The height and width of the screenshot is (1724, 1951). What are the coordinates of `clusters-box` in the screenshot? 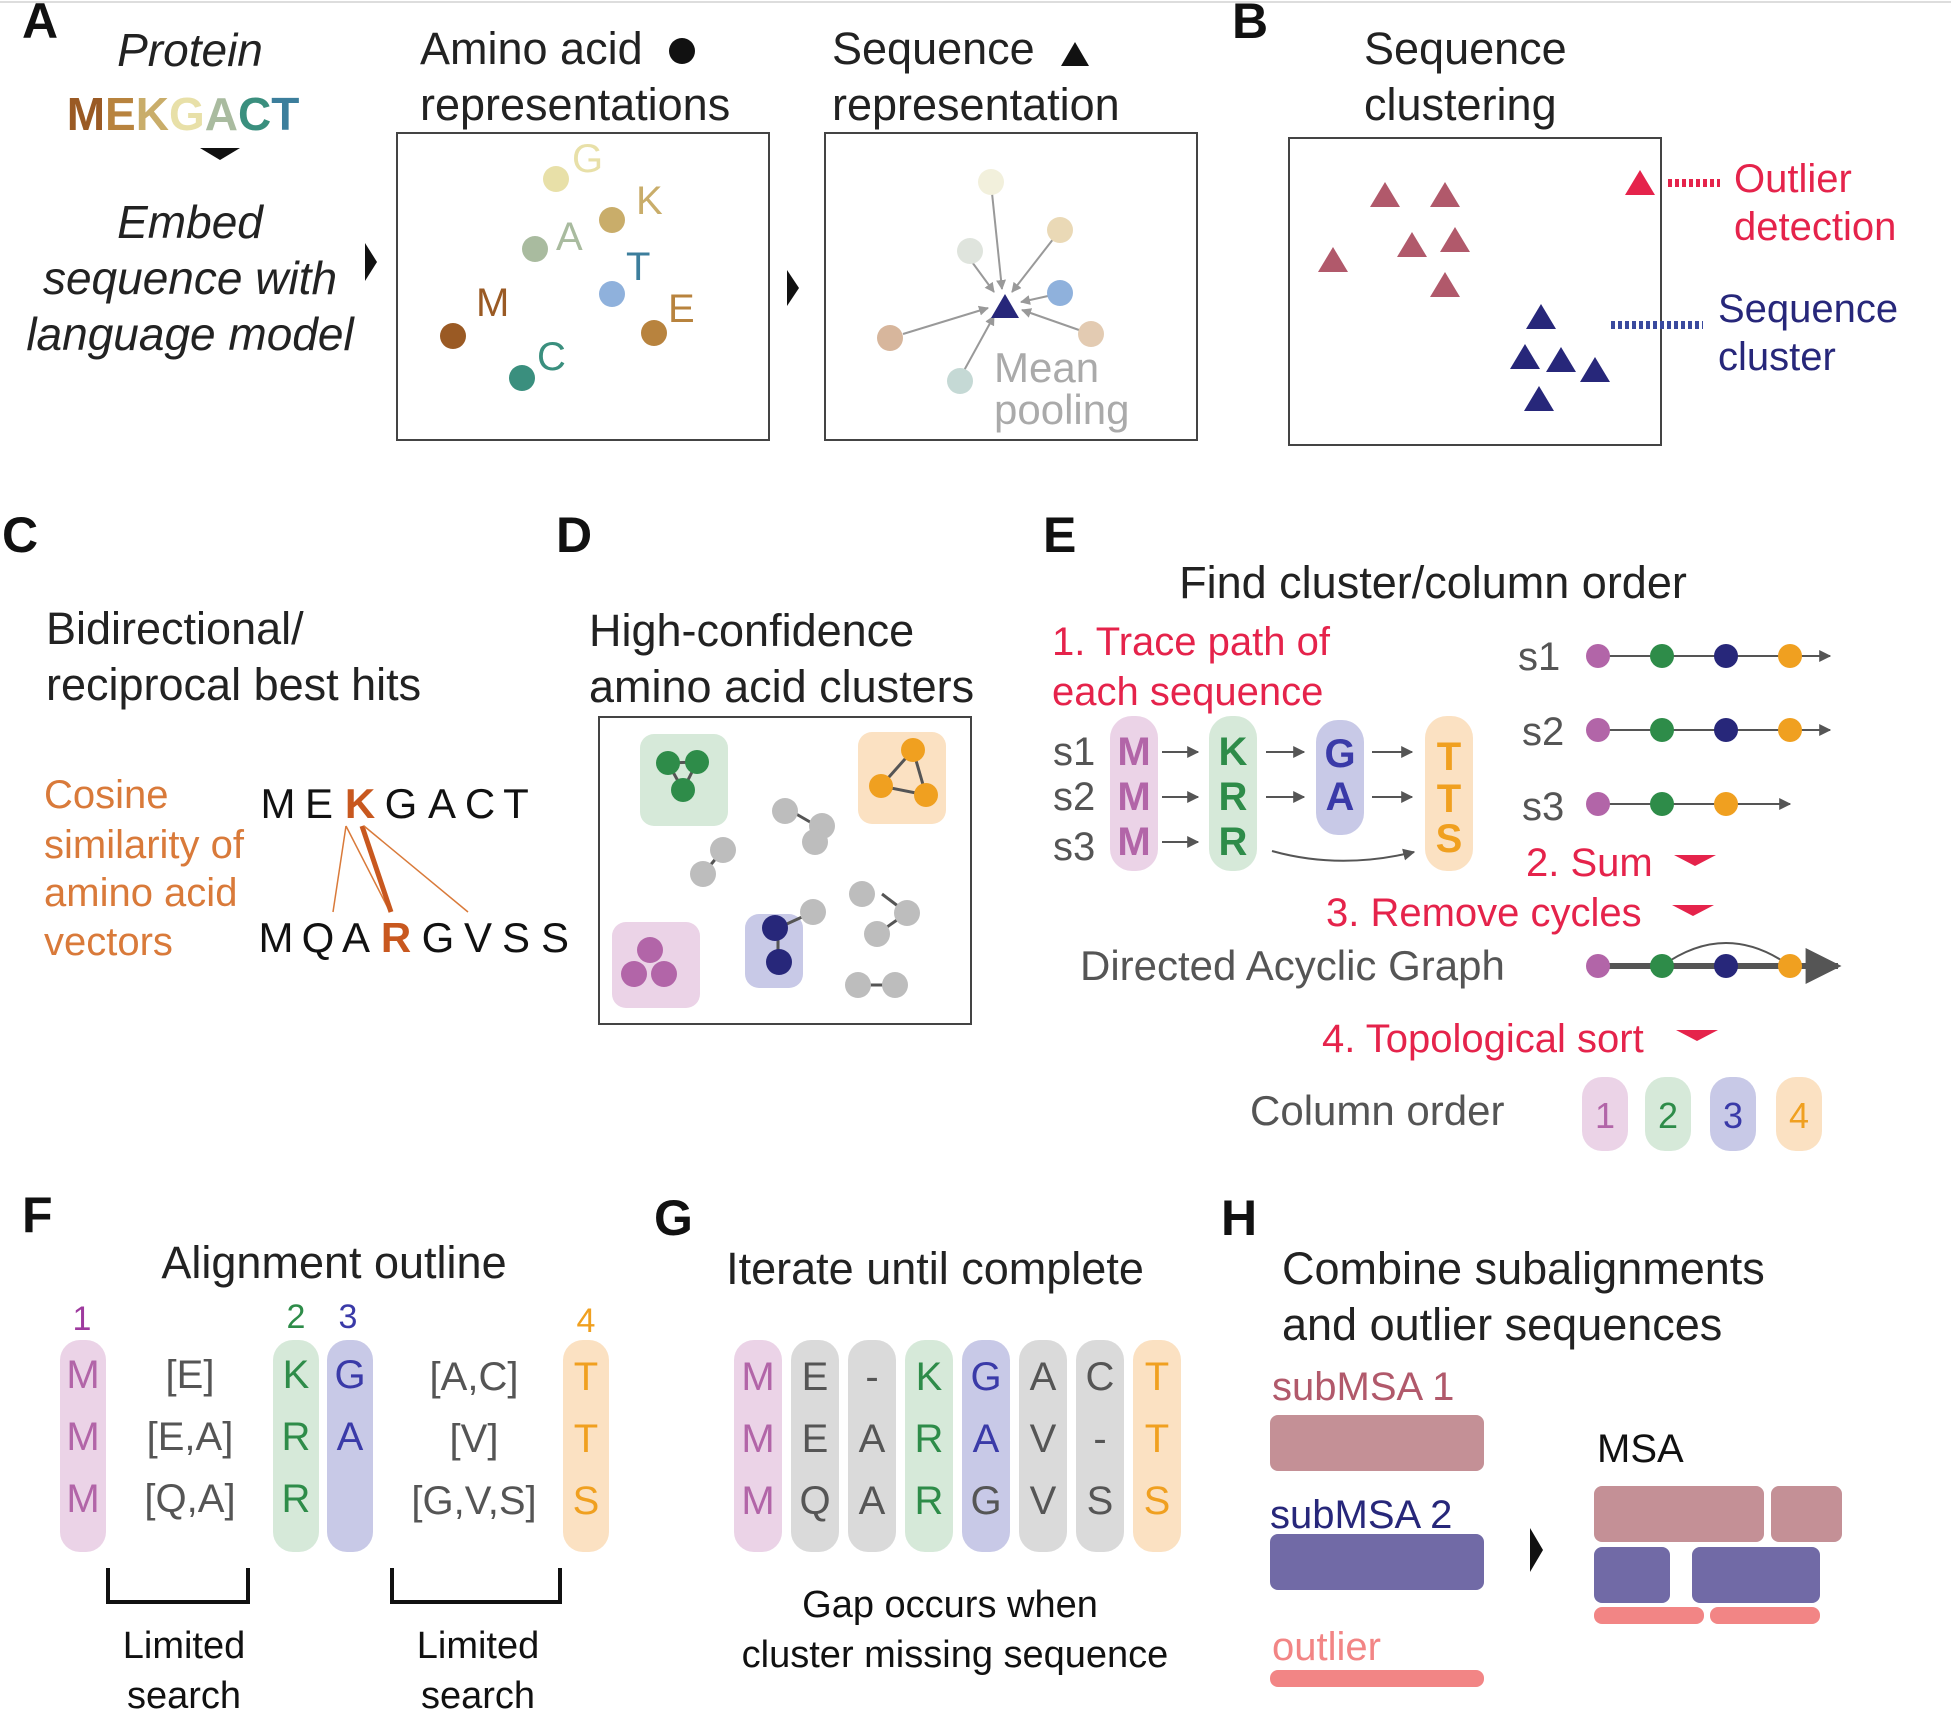 It's located at (785, 870).